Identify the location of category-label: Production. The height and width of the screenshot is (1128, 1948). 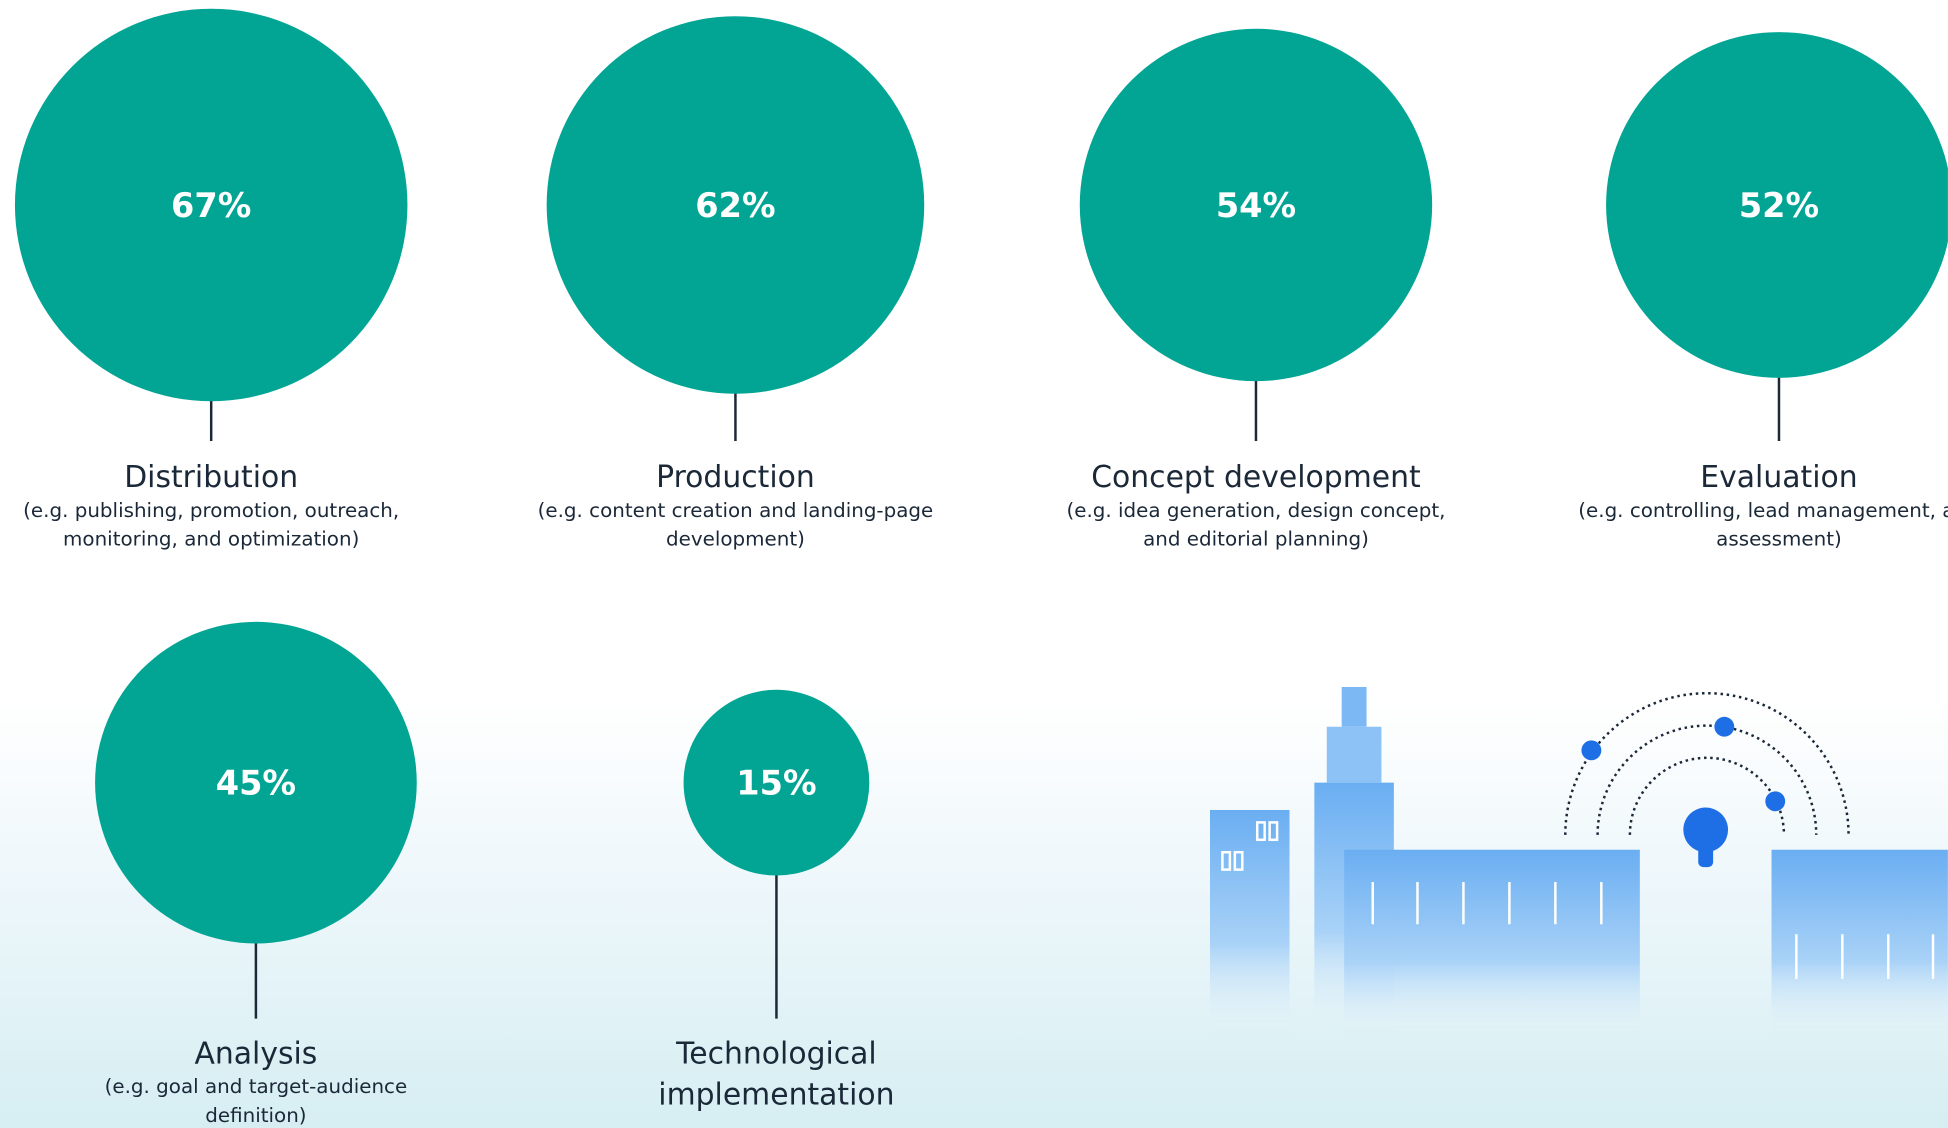
(735, 477).